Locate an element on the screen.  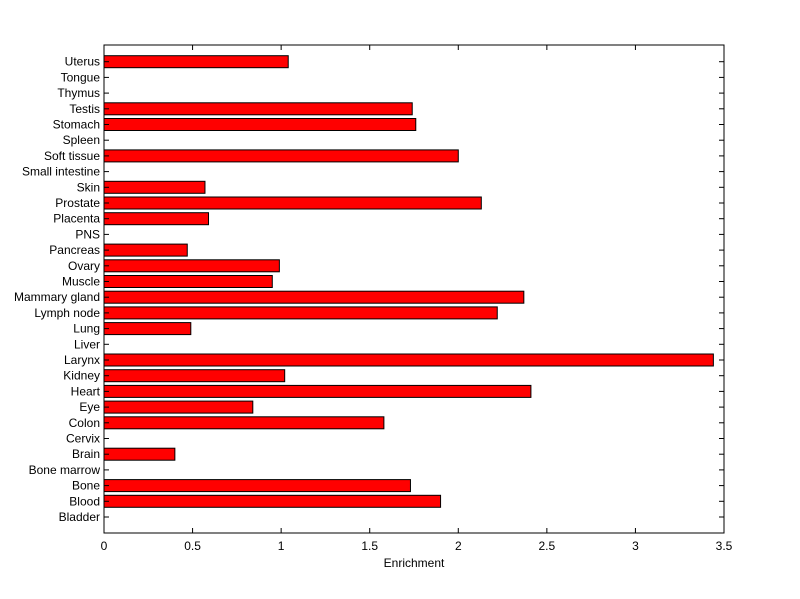
y-tick-label: Tongue is located at coordinates (81, 77).